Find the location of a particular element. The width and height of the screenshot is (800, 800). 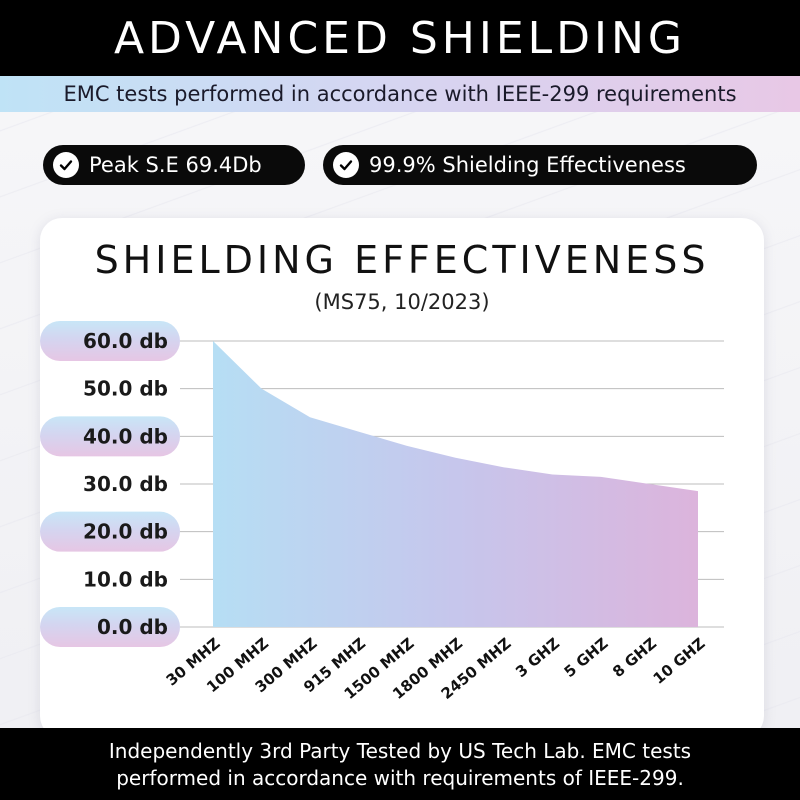

y-tick-label: 10.0 db is located at coordinates (125, 579).